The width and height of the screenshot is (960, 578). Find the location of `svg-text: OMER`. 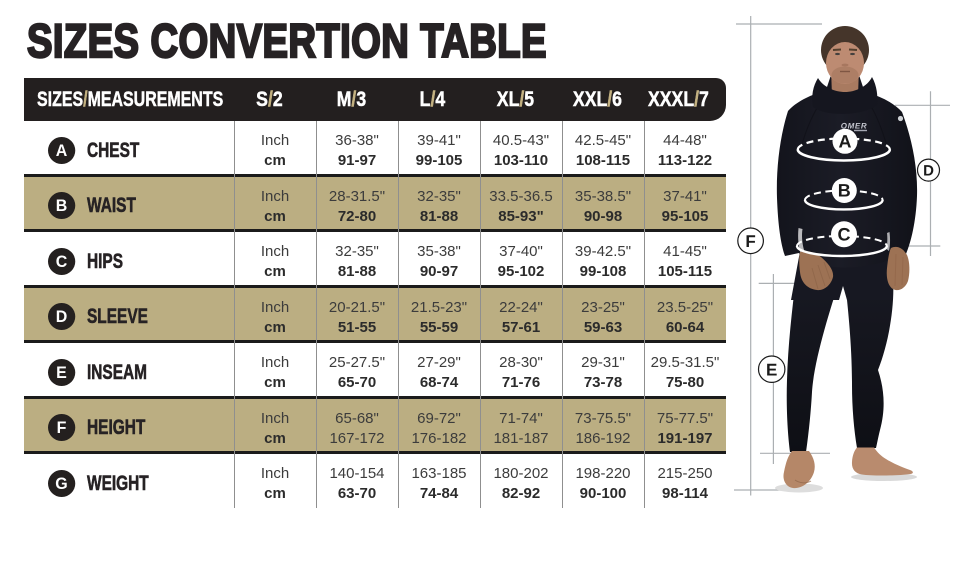

svg-text: OMER is located at coordinates (854, 126).